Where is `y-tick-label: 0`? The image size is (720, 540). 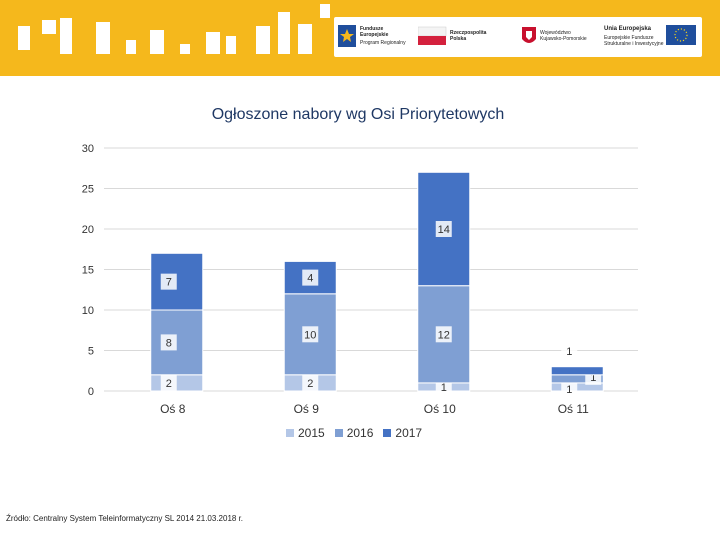 y-tick-label: 0 is located at coordinates (91, 392).